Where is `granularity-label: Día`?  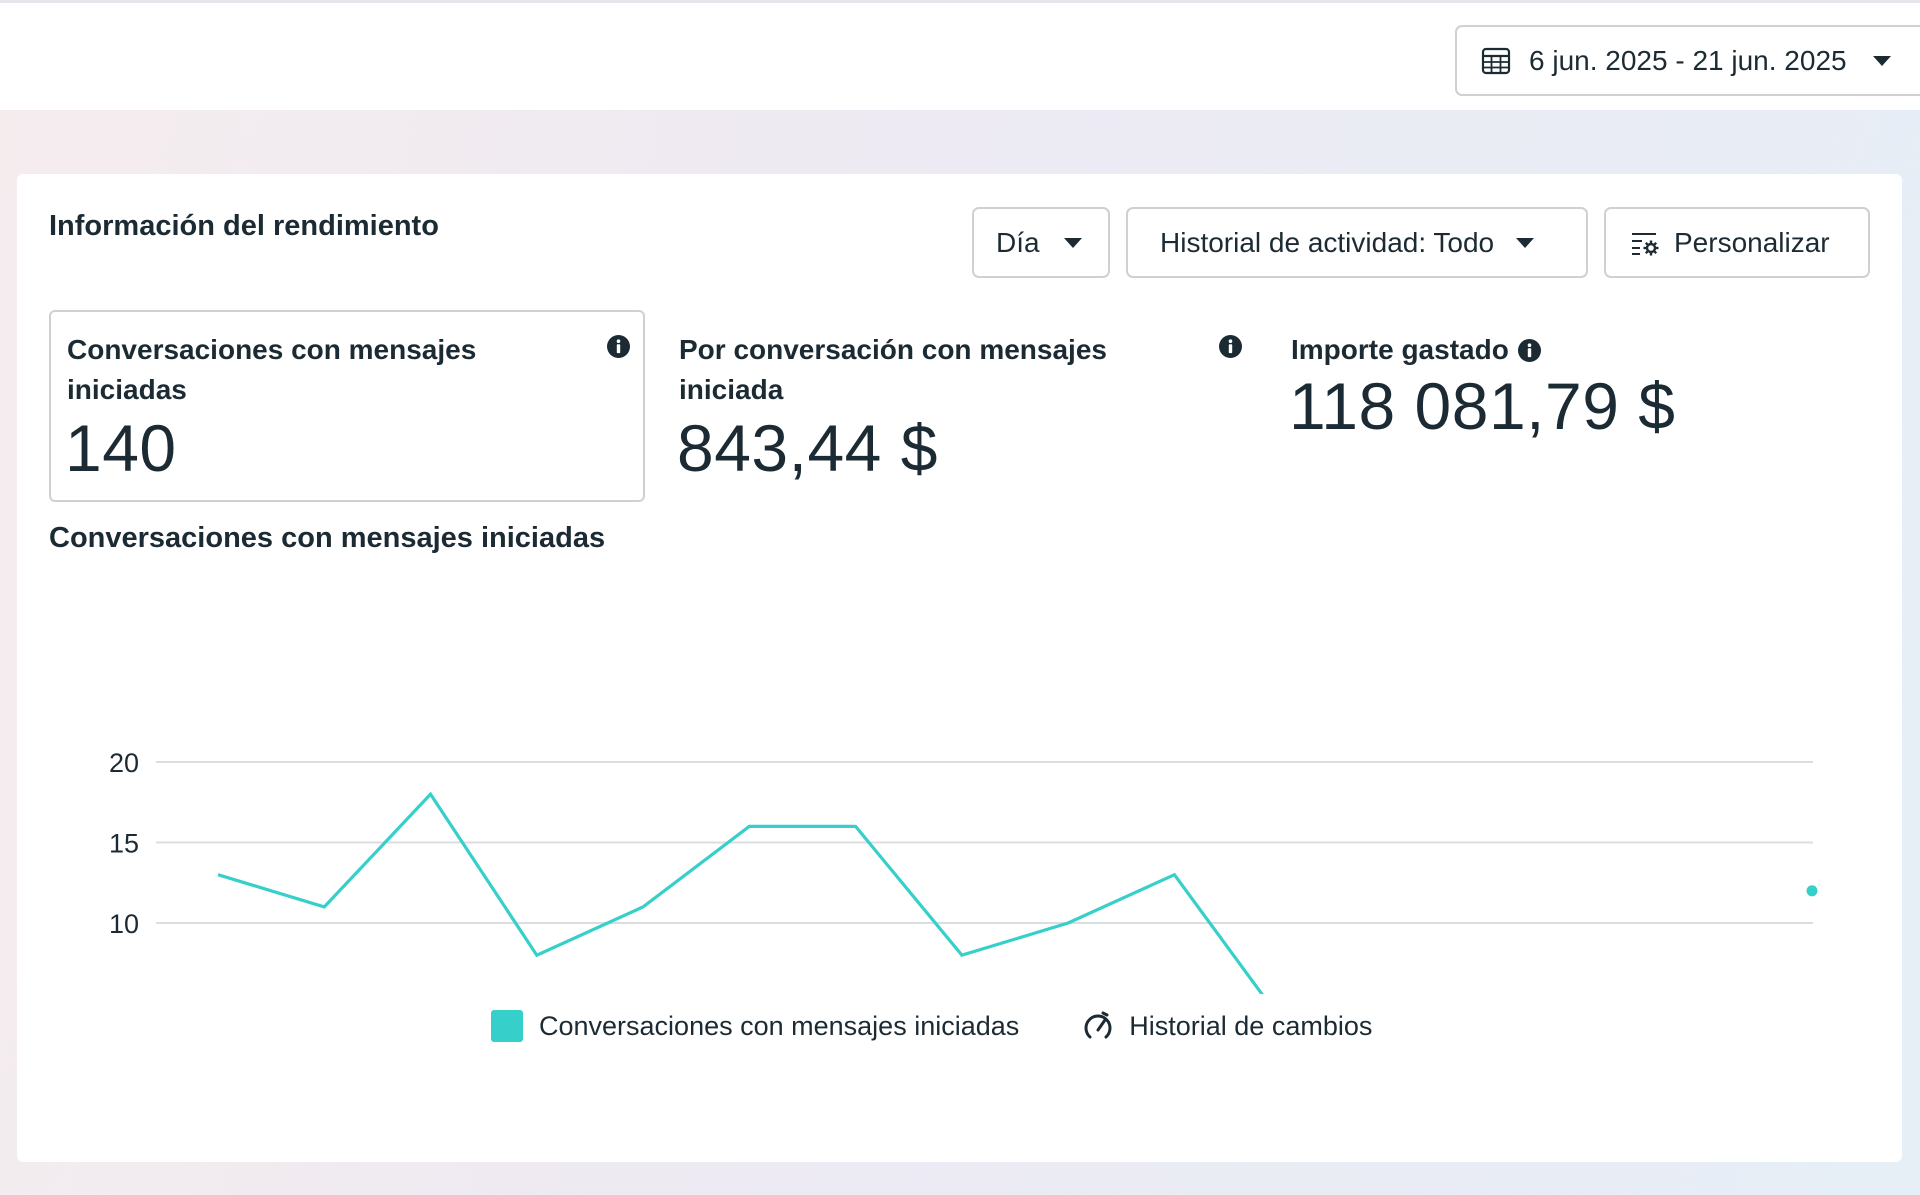
granularity-label: Día is located at coordinates (1018, 242).